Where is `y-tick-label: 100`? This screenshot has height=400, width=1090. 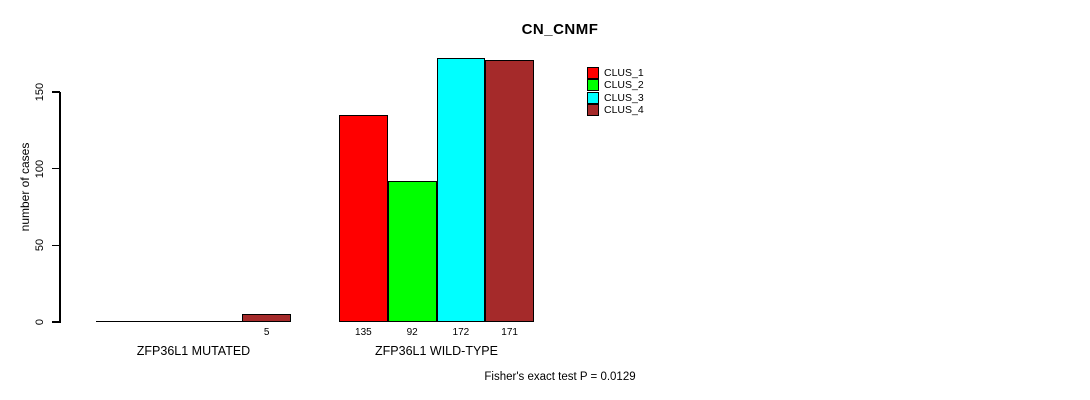 y-tick-label: 100 is located at coordinates (40, 168).